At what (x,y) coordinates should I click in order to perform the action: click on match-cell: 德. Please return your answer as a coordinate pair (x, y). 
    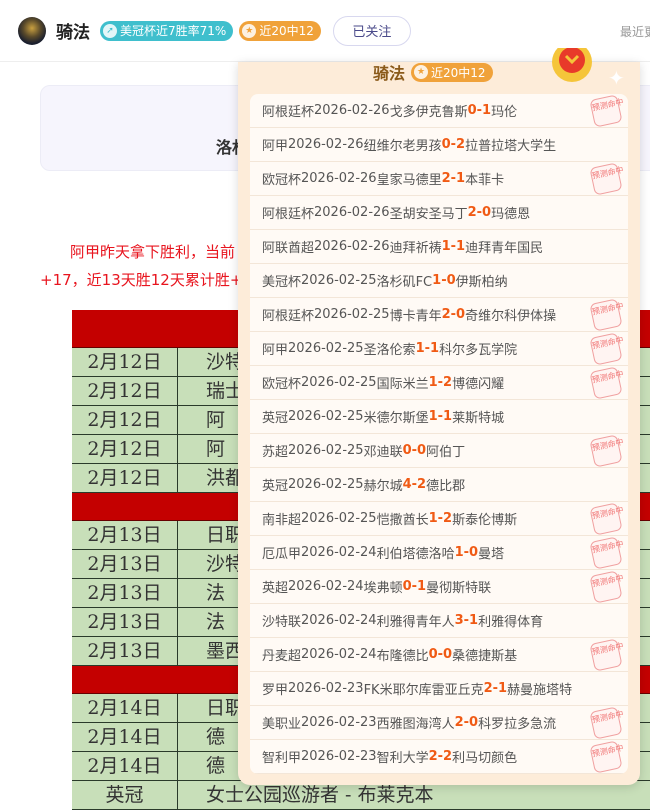
    Looking at the image, I should click on (216, 766).